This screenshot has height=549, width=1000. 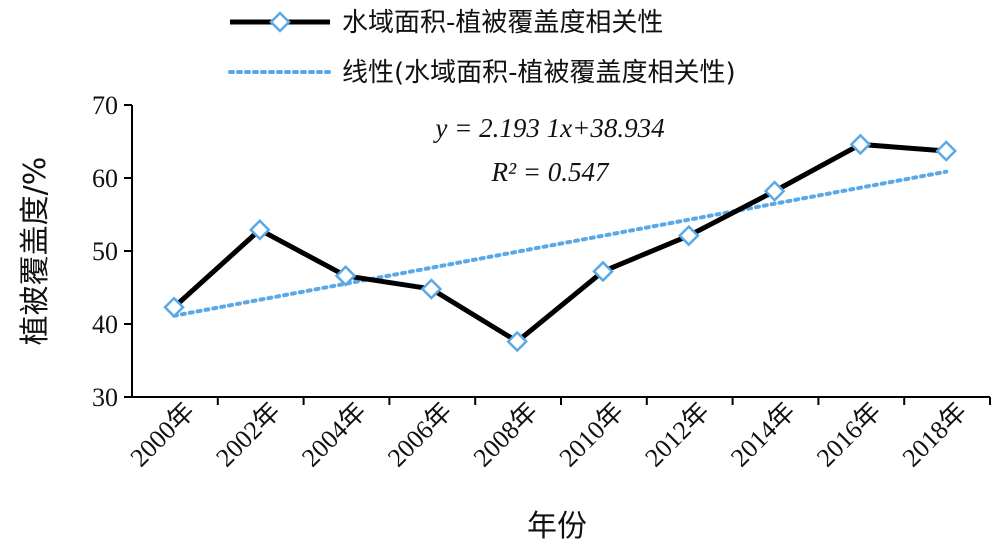 I want to click on y-tick-label: 40, so click(x=105, y=324).